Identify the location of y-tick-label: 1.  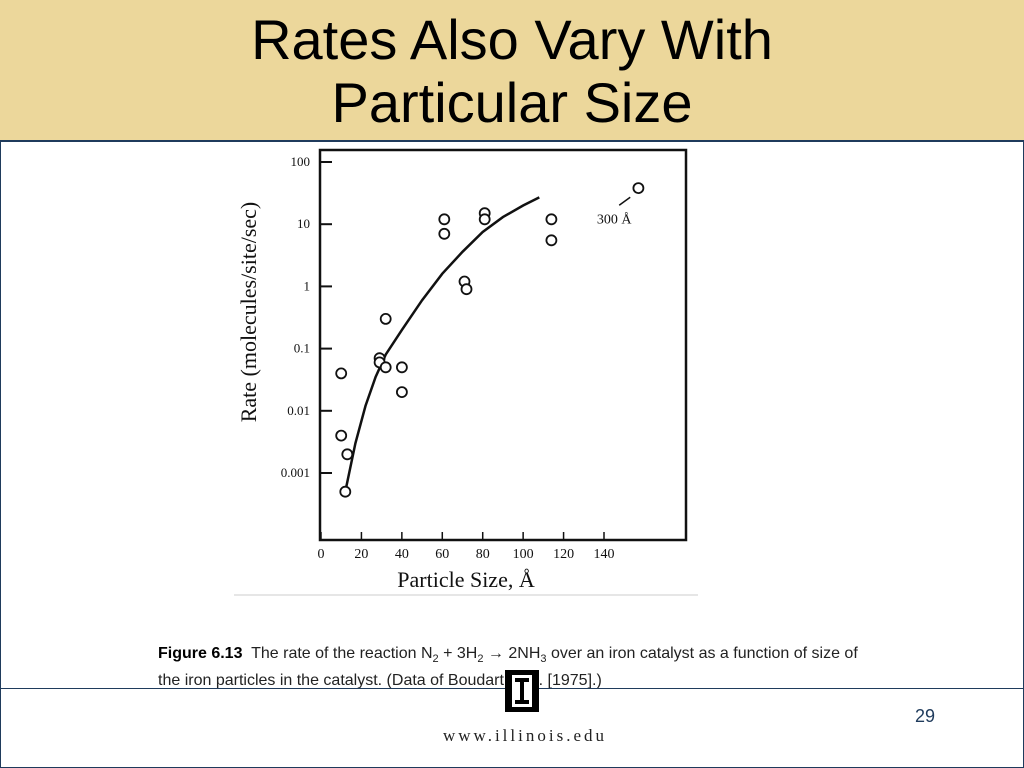
(307, 285).